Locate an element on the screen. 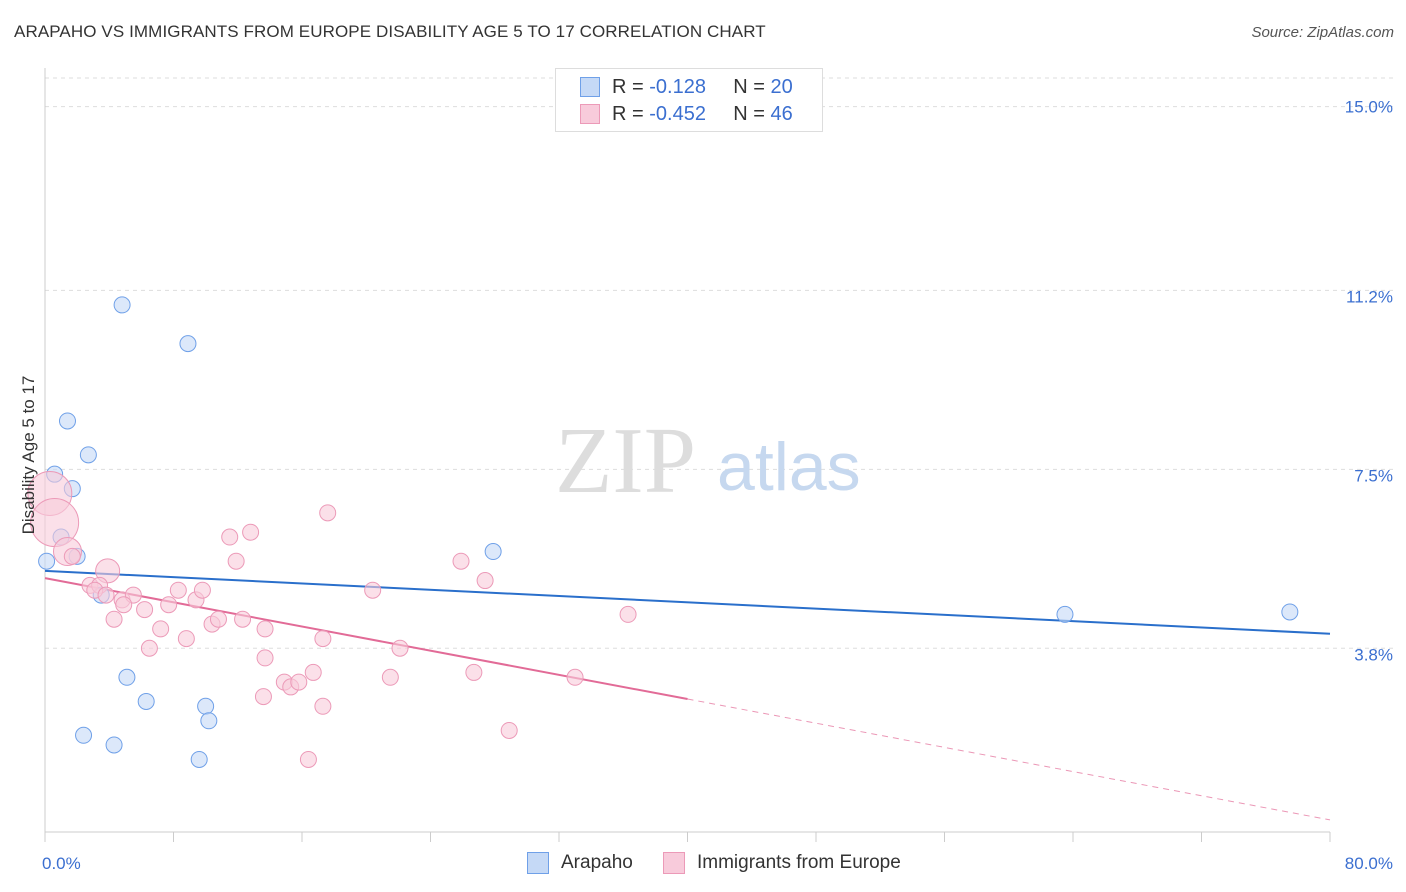 This screenshot has width=1406, height=892. arapaho-trend-line is located at coordinates (687, 602).